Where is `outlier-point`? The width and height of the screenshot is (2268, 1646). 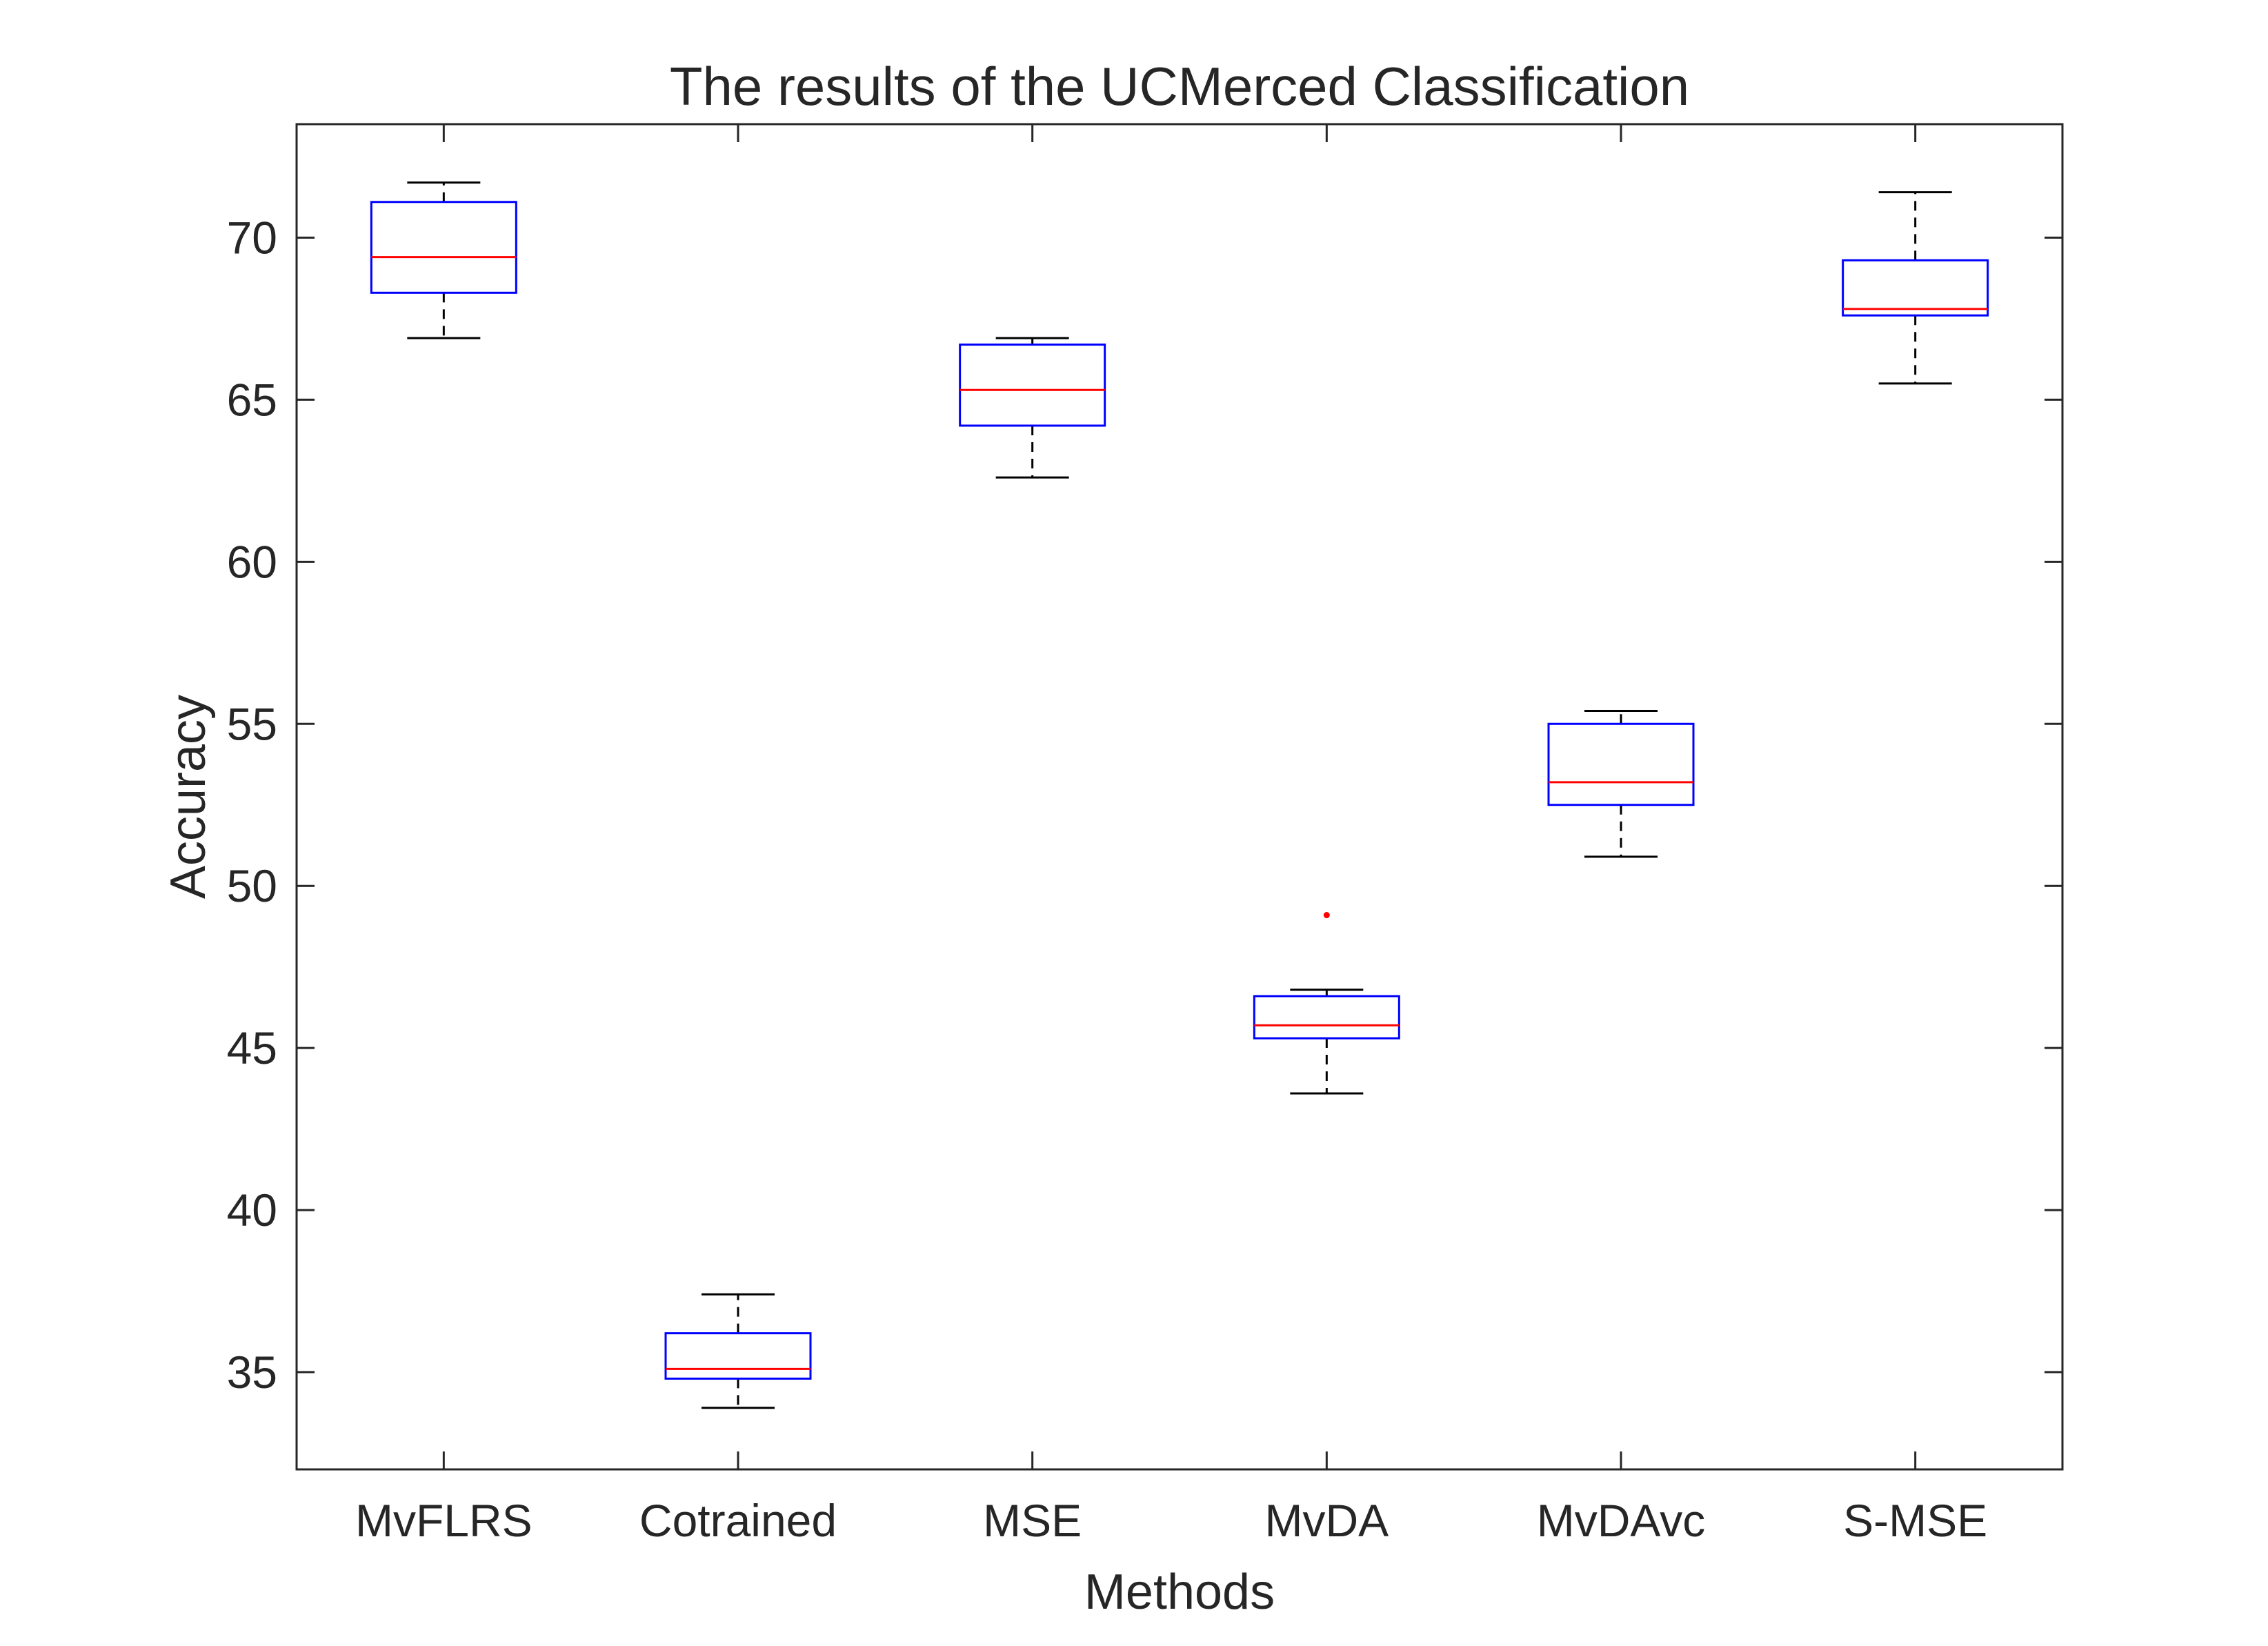 outlier-point is located at coordinates (1326, 915).